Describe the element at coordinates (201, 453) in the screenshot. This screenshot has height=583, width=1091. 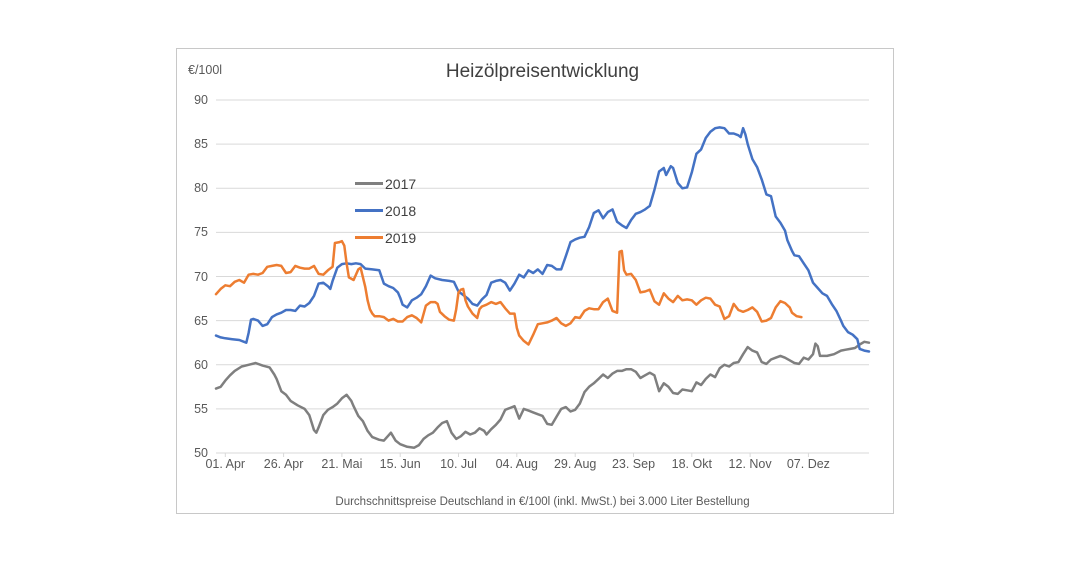
I see `y-tick-label-50: 50` at that location.